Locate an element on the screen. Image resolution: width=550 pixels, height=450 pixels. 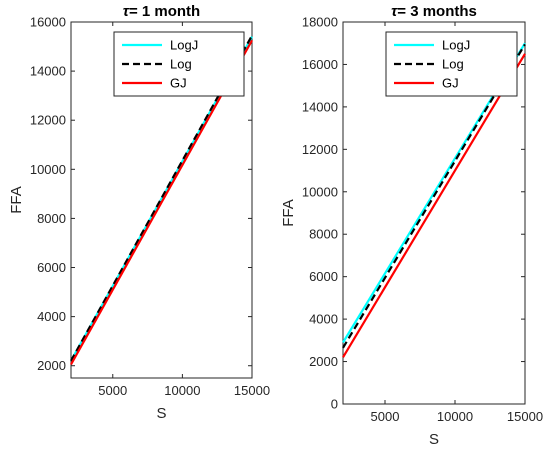
chart-title: τ= 1 month is located at coordinates (161, 11).